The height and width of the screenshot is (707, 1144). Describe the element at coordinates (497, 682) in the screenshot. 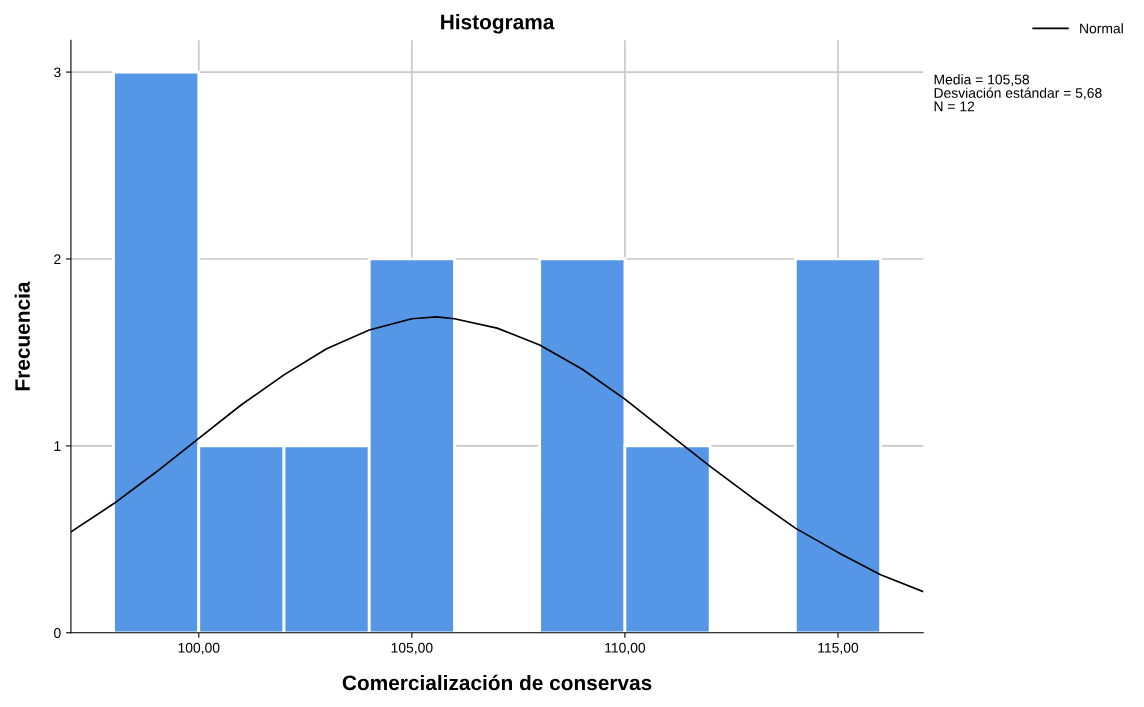

I see `x-axis-title: Comercialización de conservas` at that location.